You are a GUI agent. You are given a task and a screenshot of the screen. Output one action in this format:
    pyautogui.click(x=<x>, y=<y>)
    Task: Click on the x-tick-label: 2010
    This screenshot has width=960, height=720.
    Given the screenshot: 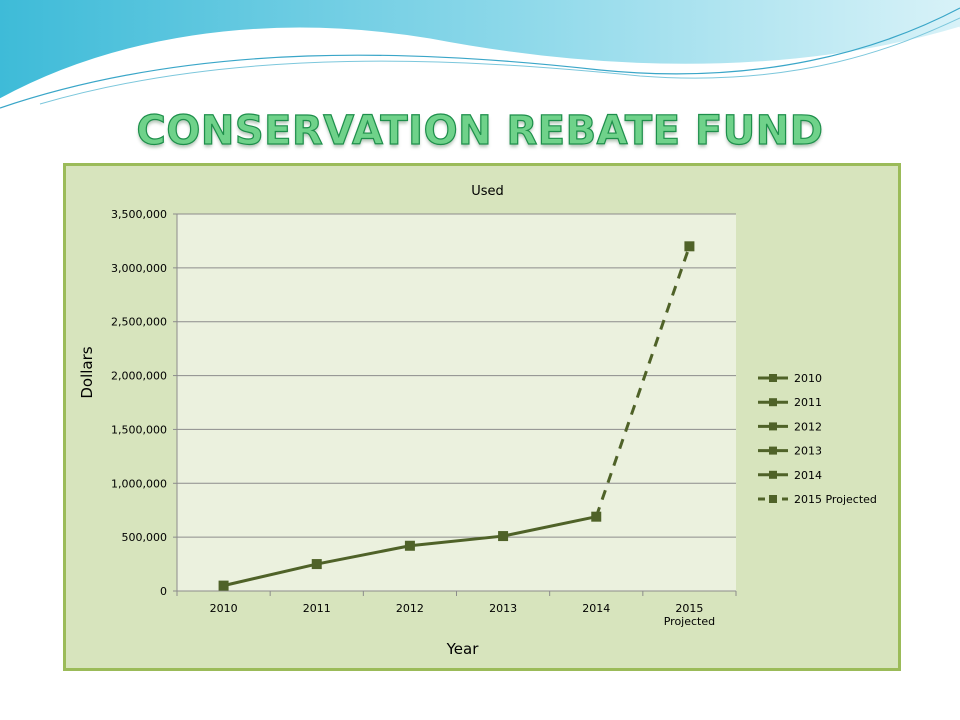 What is the action you would take?
    pyautogui.click(x=224, y=608)
    